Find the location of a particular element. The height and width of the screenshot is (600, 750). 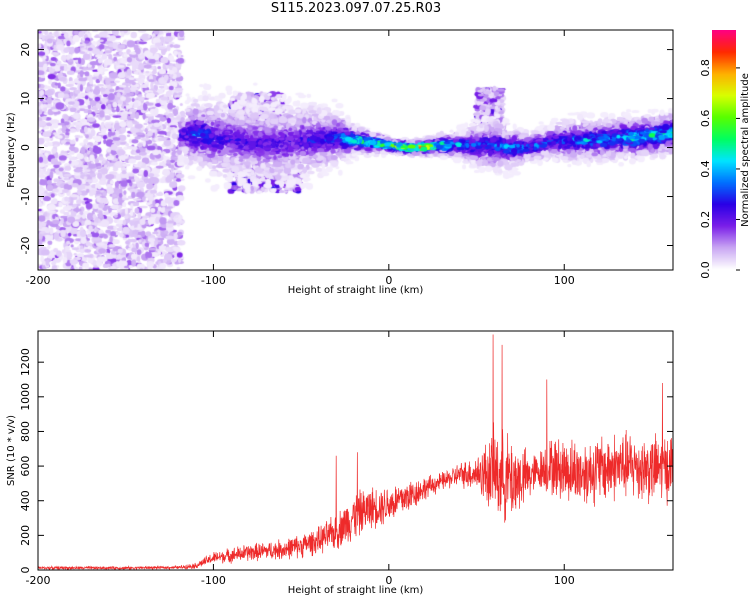

colorbar-tick-label: 0.6 is located at coordinates (705, 119).